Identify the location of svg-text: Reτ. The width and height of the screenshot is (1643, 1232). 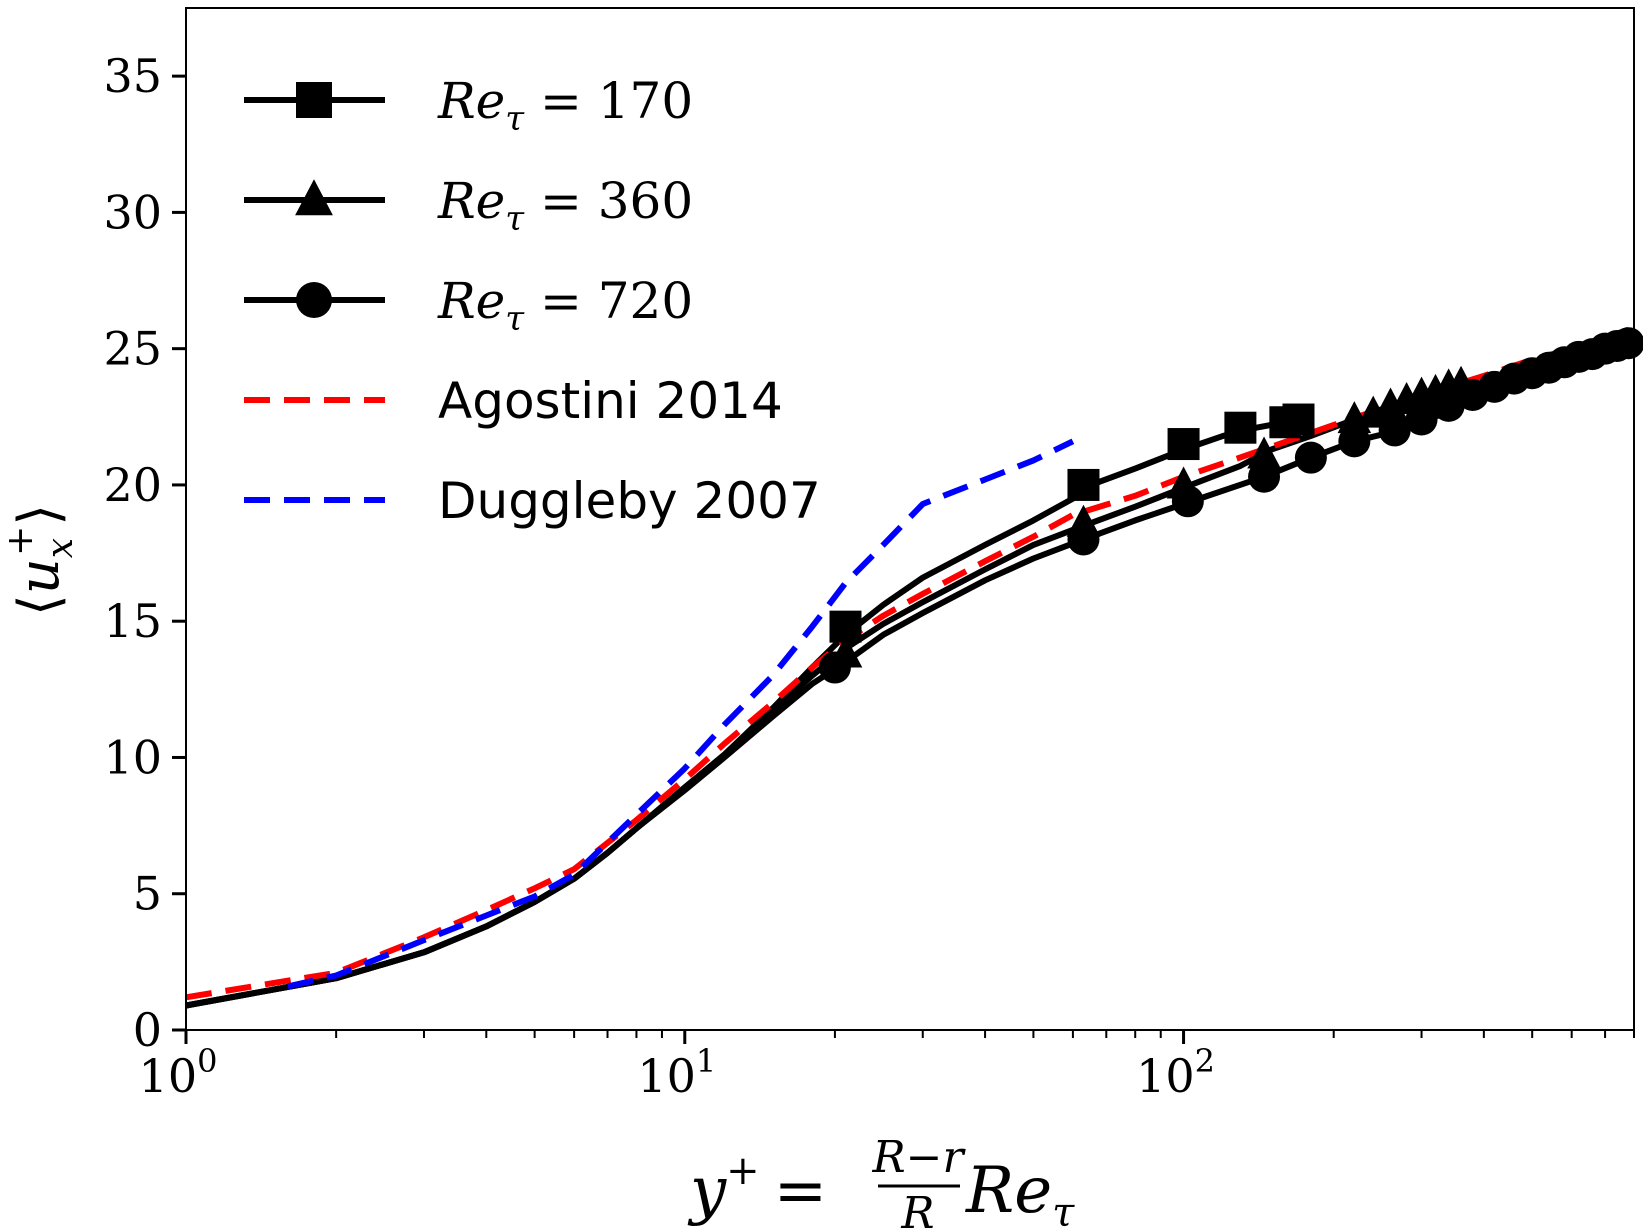
(1020, 1193).